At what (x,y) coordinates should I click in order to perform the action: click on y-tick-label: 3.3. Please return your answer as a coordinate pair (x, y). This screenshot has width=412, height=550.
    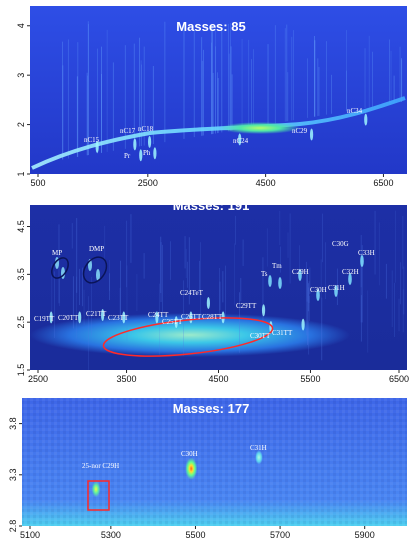
    Looking at the image, I should click on (13, 475).